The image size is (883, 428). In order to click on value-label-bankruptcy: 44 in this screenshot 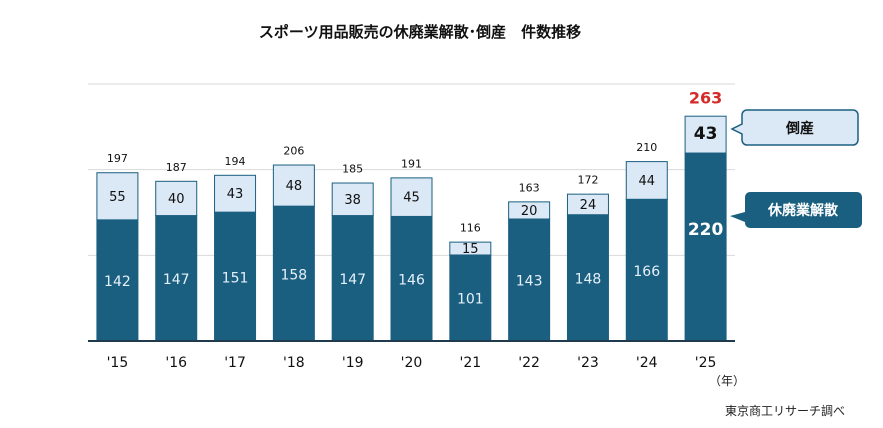, I will do `click(646, 181)`.